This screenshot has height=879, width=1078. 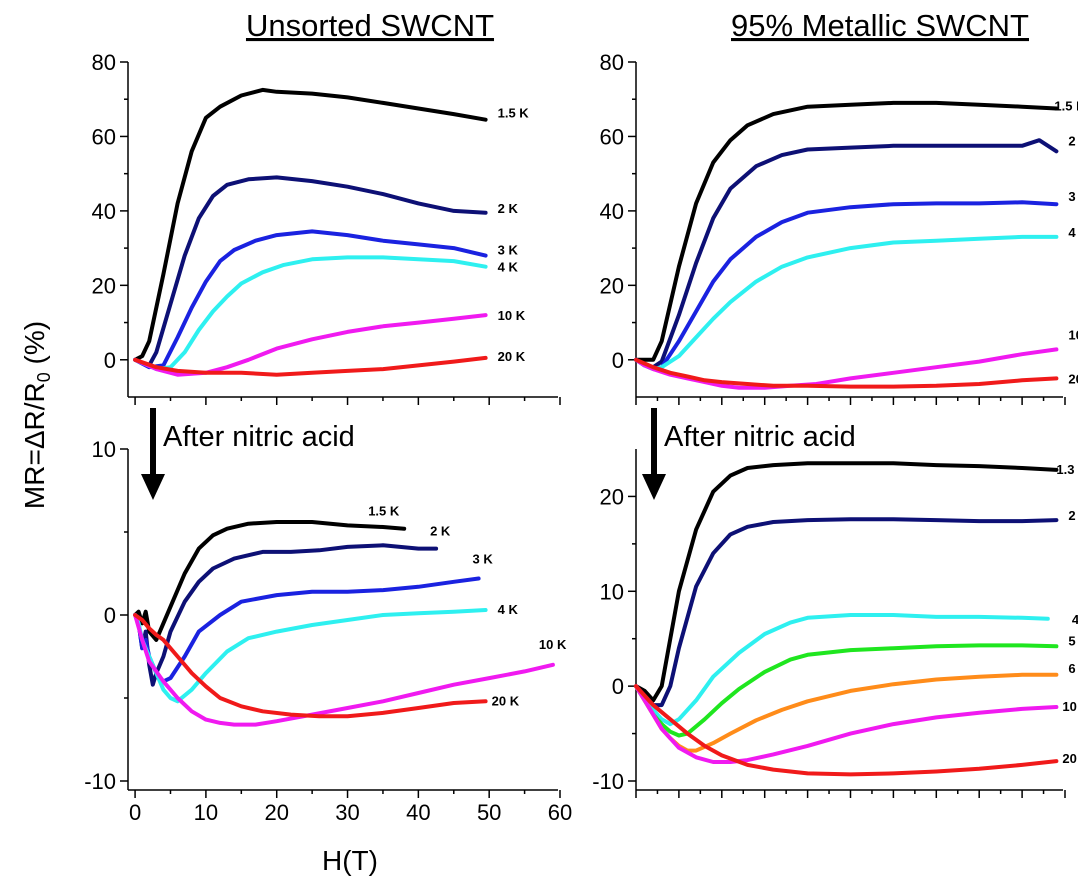 What do you see at coordinates (206, 812) in the screenshot?
I see `x-tick-label: 10` at bounding box center [206, 812].